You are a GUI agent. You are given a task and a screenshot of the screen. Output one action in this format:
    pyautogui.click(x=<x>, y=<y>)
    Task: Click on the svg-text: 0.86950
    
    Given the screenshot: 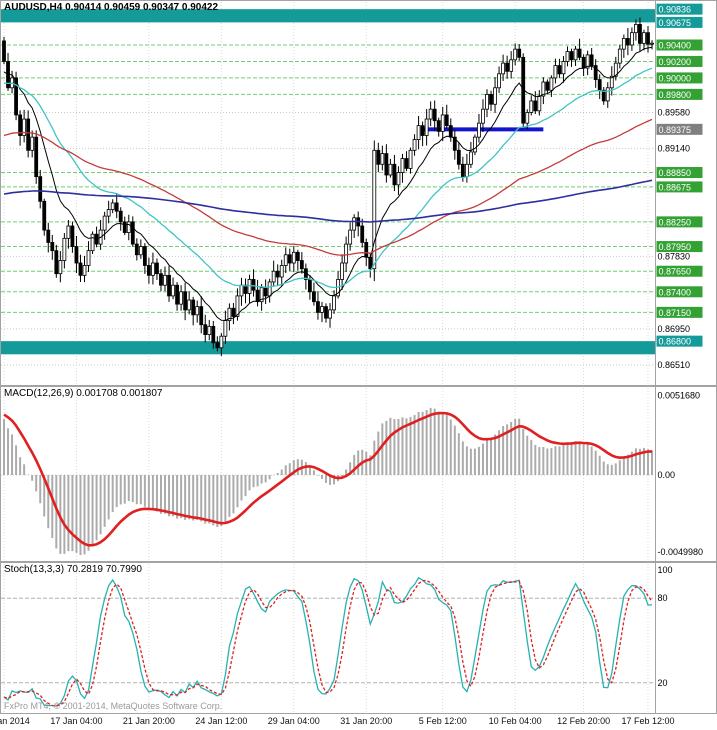 What is the action you would take?
    pyautogui.click(x=674, y=329)
    